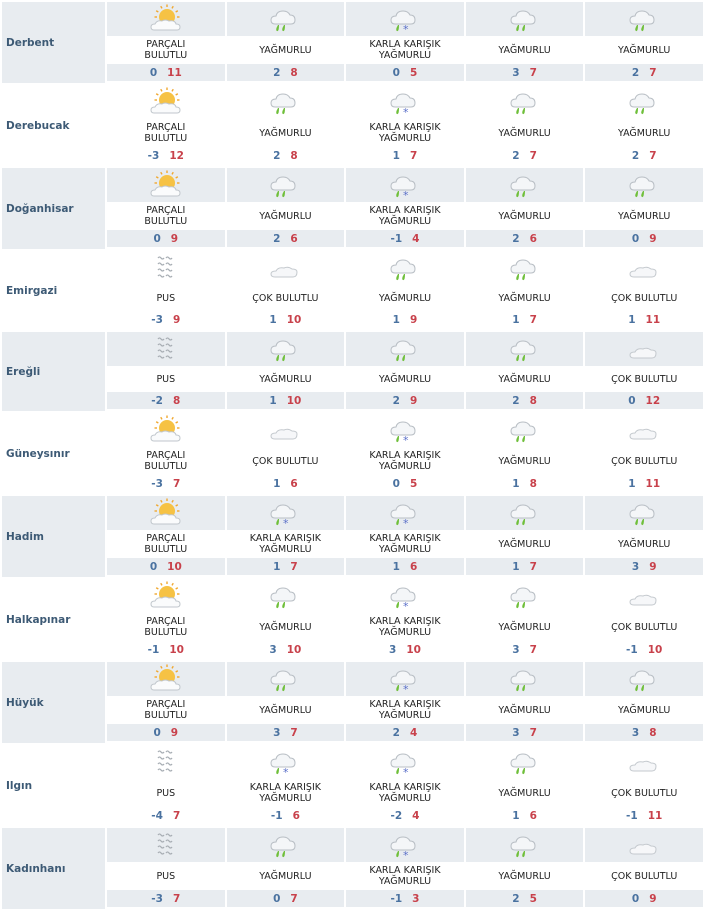  I want to click on city-name: Hadim, so click(53, 535).